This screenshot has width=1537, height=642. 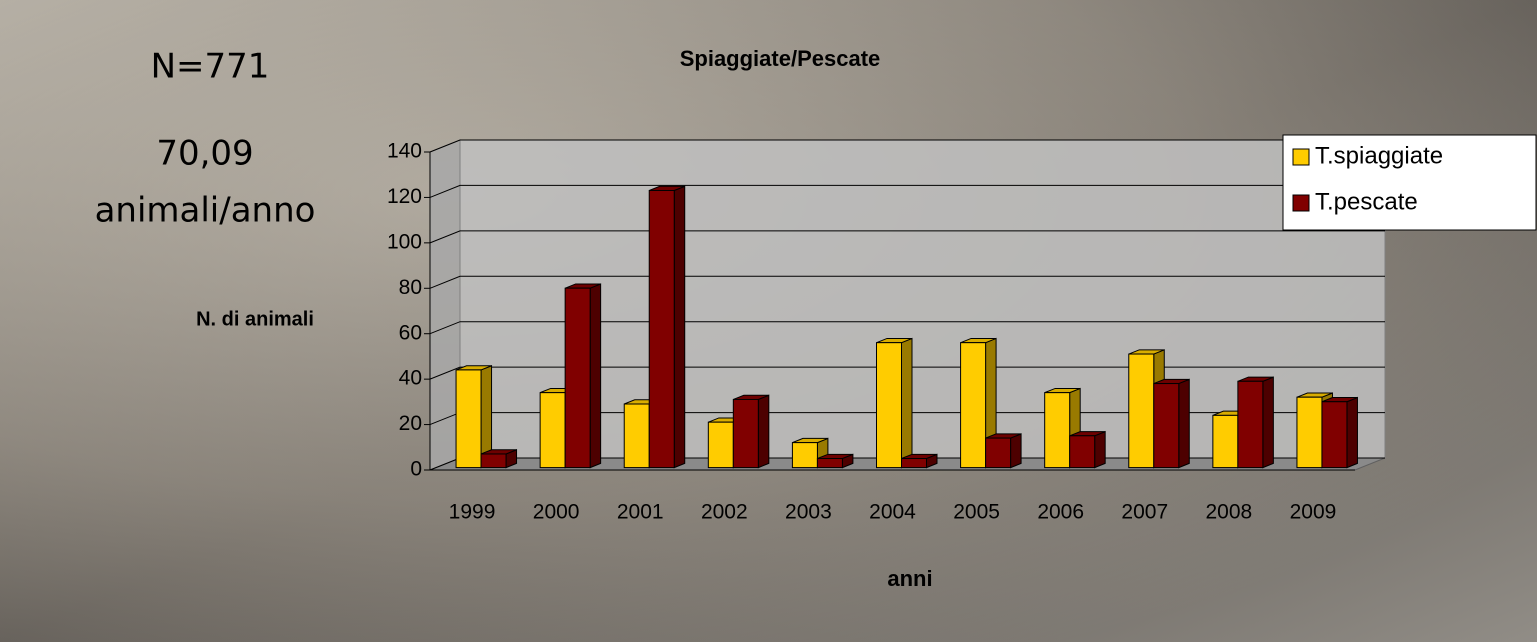 What do you see at coordinates (404, 241) in the screenshot?
I see `y-tick-label: 100` at bounding box center [404, 241].